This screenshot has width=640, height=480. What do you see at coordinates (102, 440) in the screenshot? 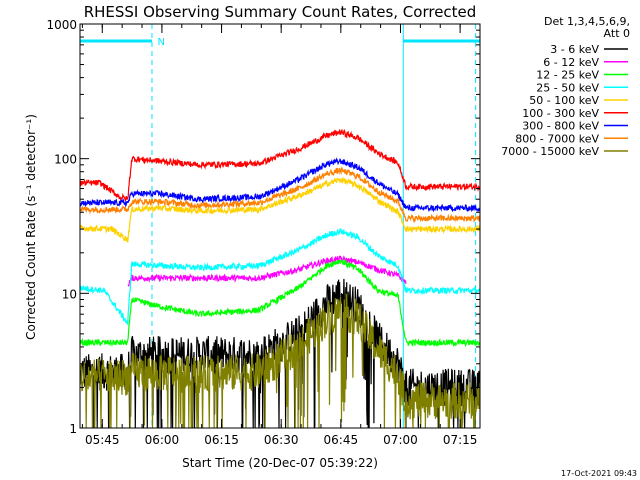
I see `x-tick-label: 05:45` at bounding box center [102, 440].